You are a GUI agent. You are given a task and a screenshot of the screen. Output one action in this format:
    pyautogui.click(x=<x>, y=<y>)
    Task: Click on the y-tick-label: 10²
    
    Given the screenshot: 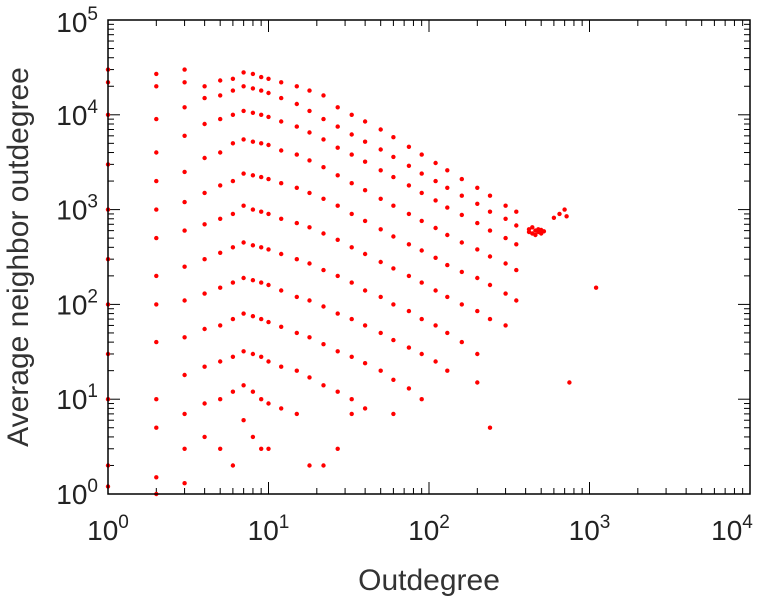 What is the action you would take?
    pyautogui.click(x=77, y=303)
    